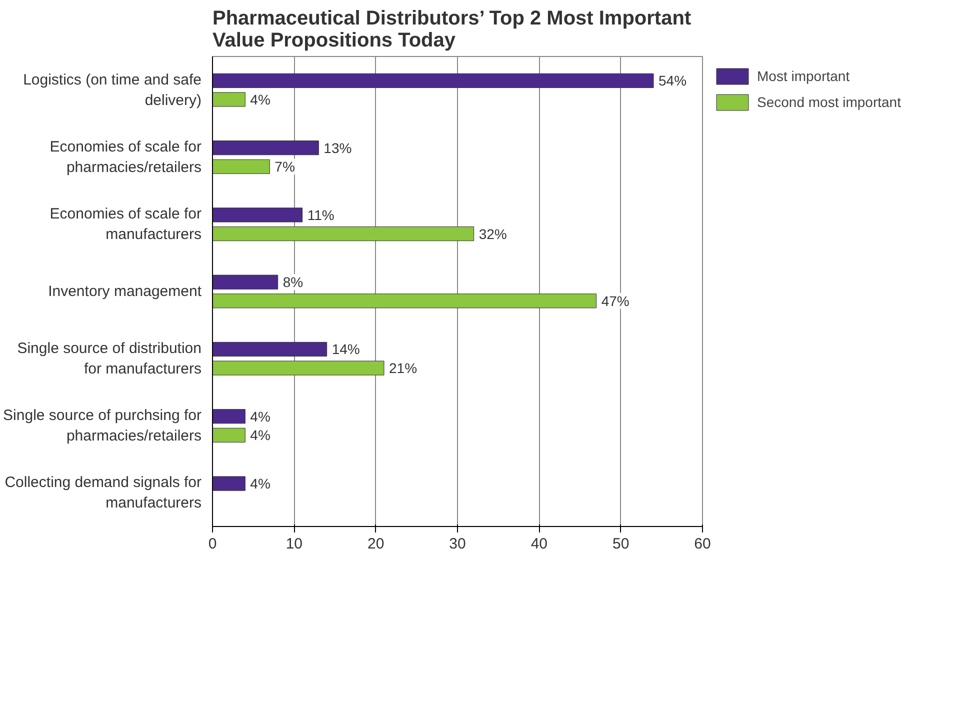 This screenshot has height=715, width=959. What do you see at coordinates (284, 166) in the screenshot?
I see `data-label: 7%` at bounding box center [284, 166].